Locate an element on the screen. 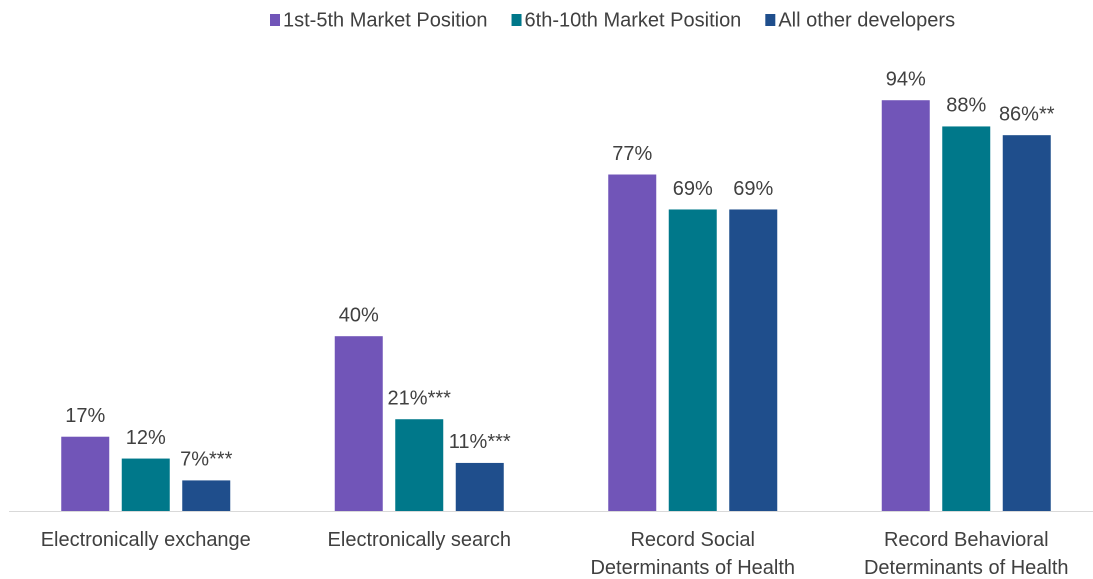 The width and height of the screenshot is (1093, 579). legend-label: 1st-5th Market Position is located at coordinates (385, 20).